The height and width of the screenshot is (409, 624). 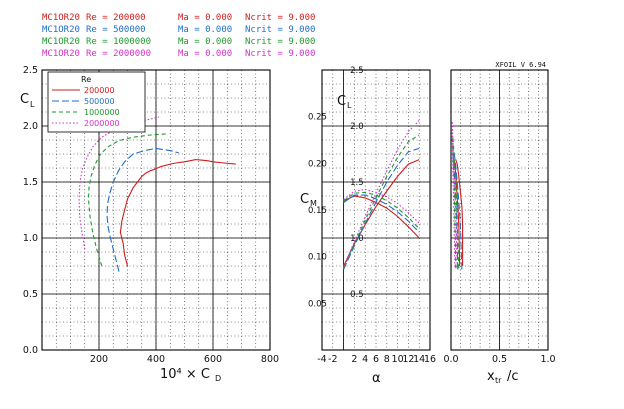 I want to click on x-tick-label: 16, so click(x=430, y=359).